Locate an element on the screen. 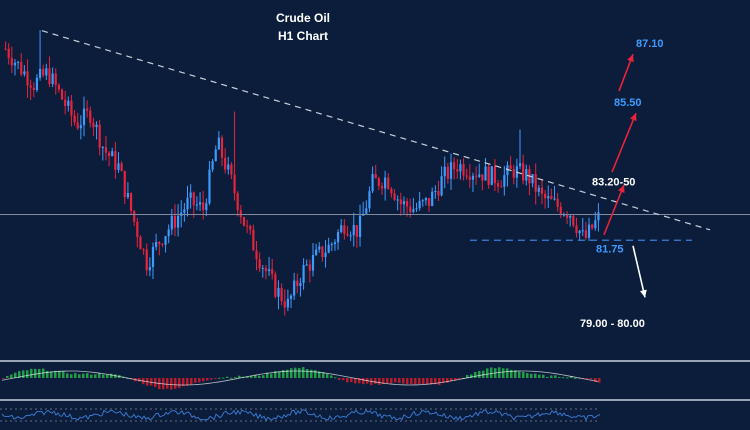 The image size is (750, 430). arrow-3-head is located at coordinates (630, 58).